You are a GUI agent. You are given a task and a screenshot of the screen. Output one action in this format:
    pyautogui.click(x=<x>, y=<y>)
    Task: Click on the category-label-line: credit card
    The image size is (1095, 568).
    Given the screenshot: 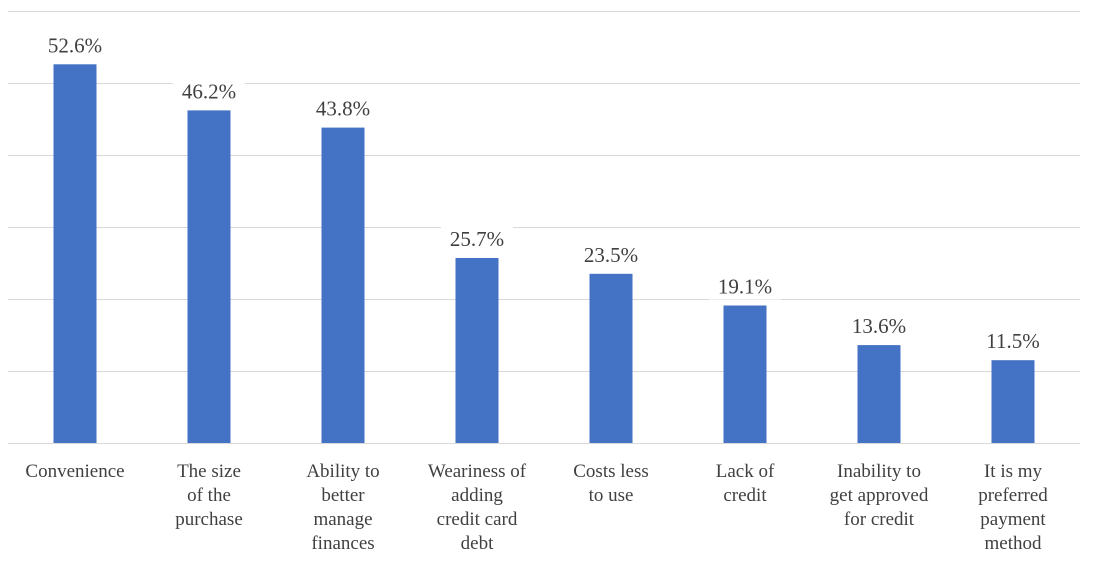 What is the action you would take?
    pyautogui.click(x=477, y=519)
    